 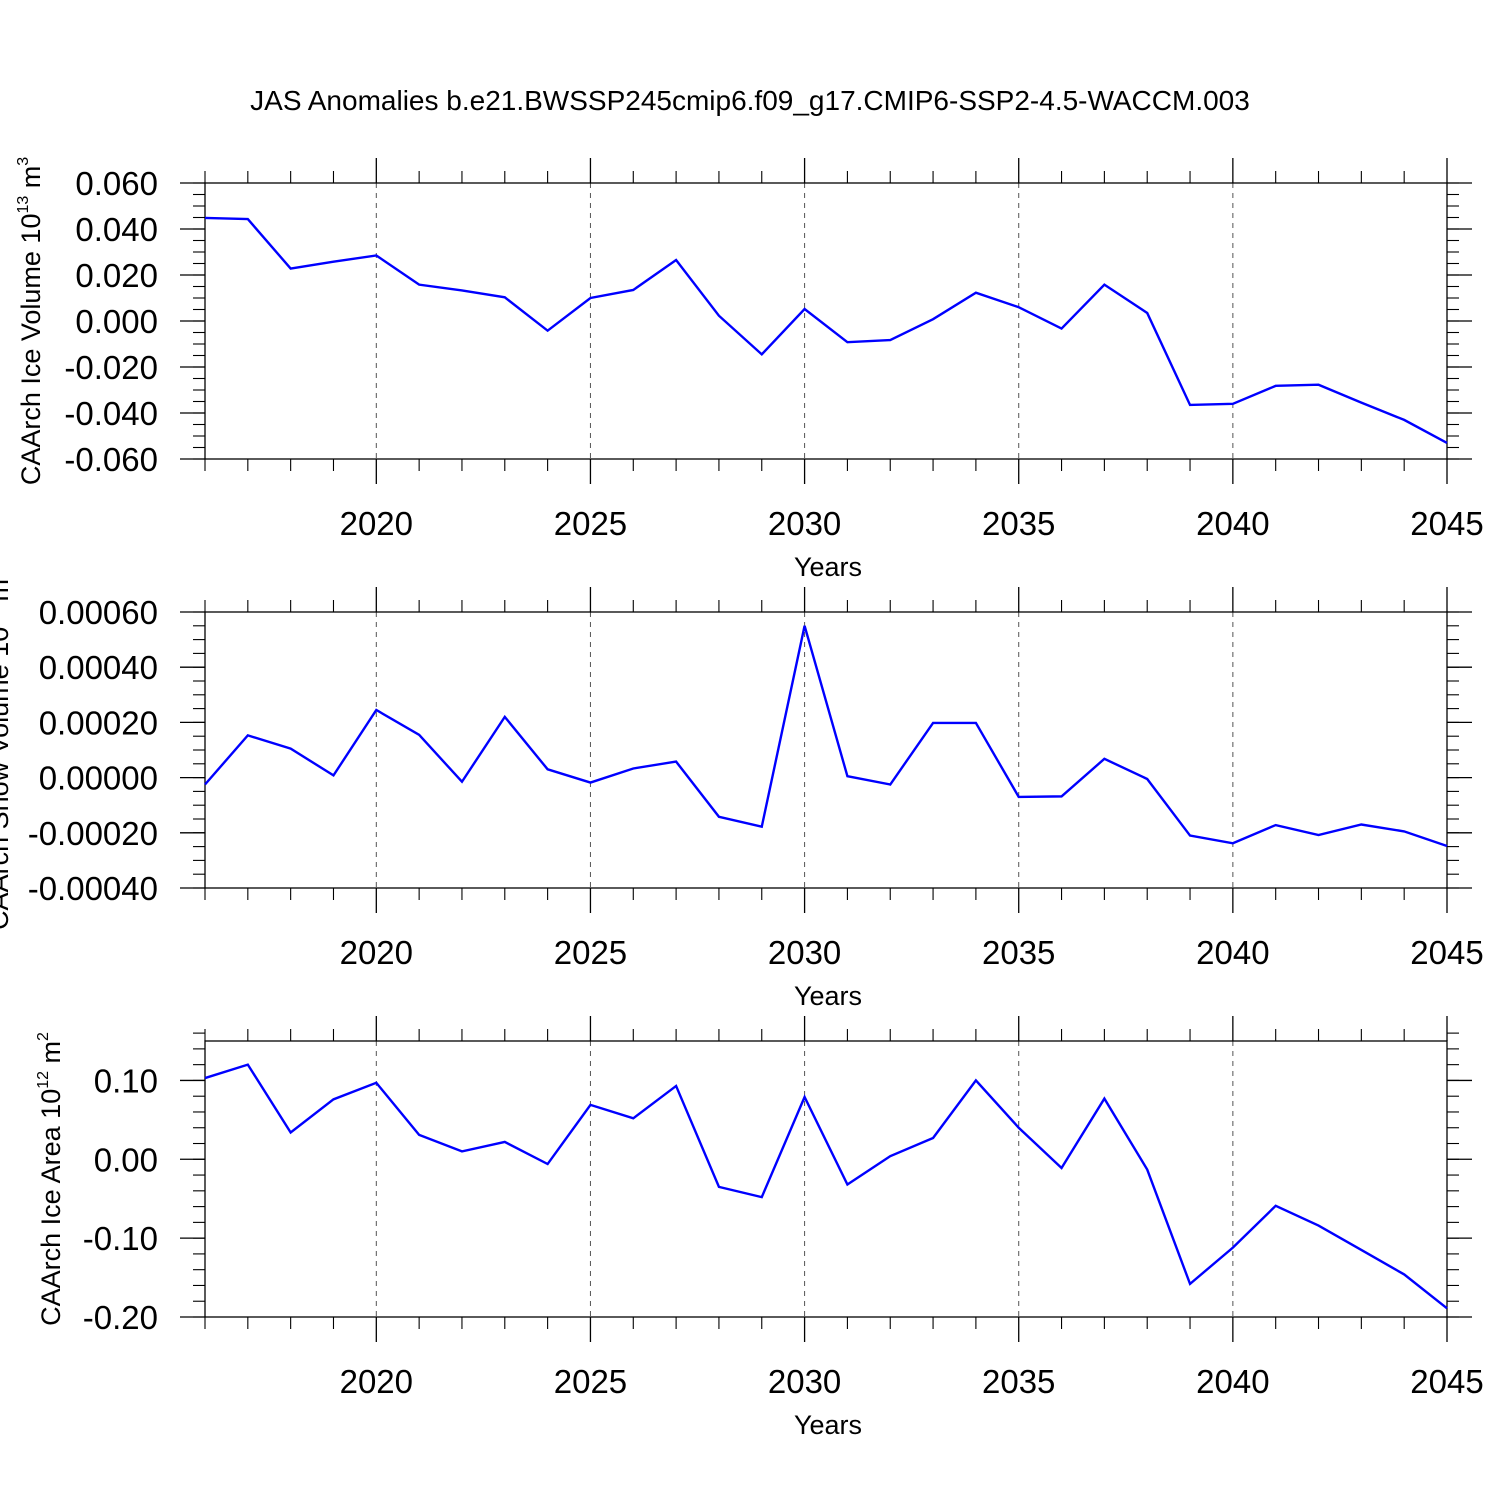 I want to click on y-tick-label: -0.00040, so click(x=93, y=888).